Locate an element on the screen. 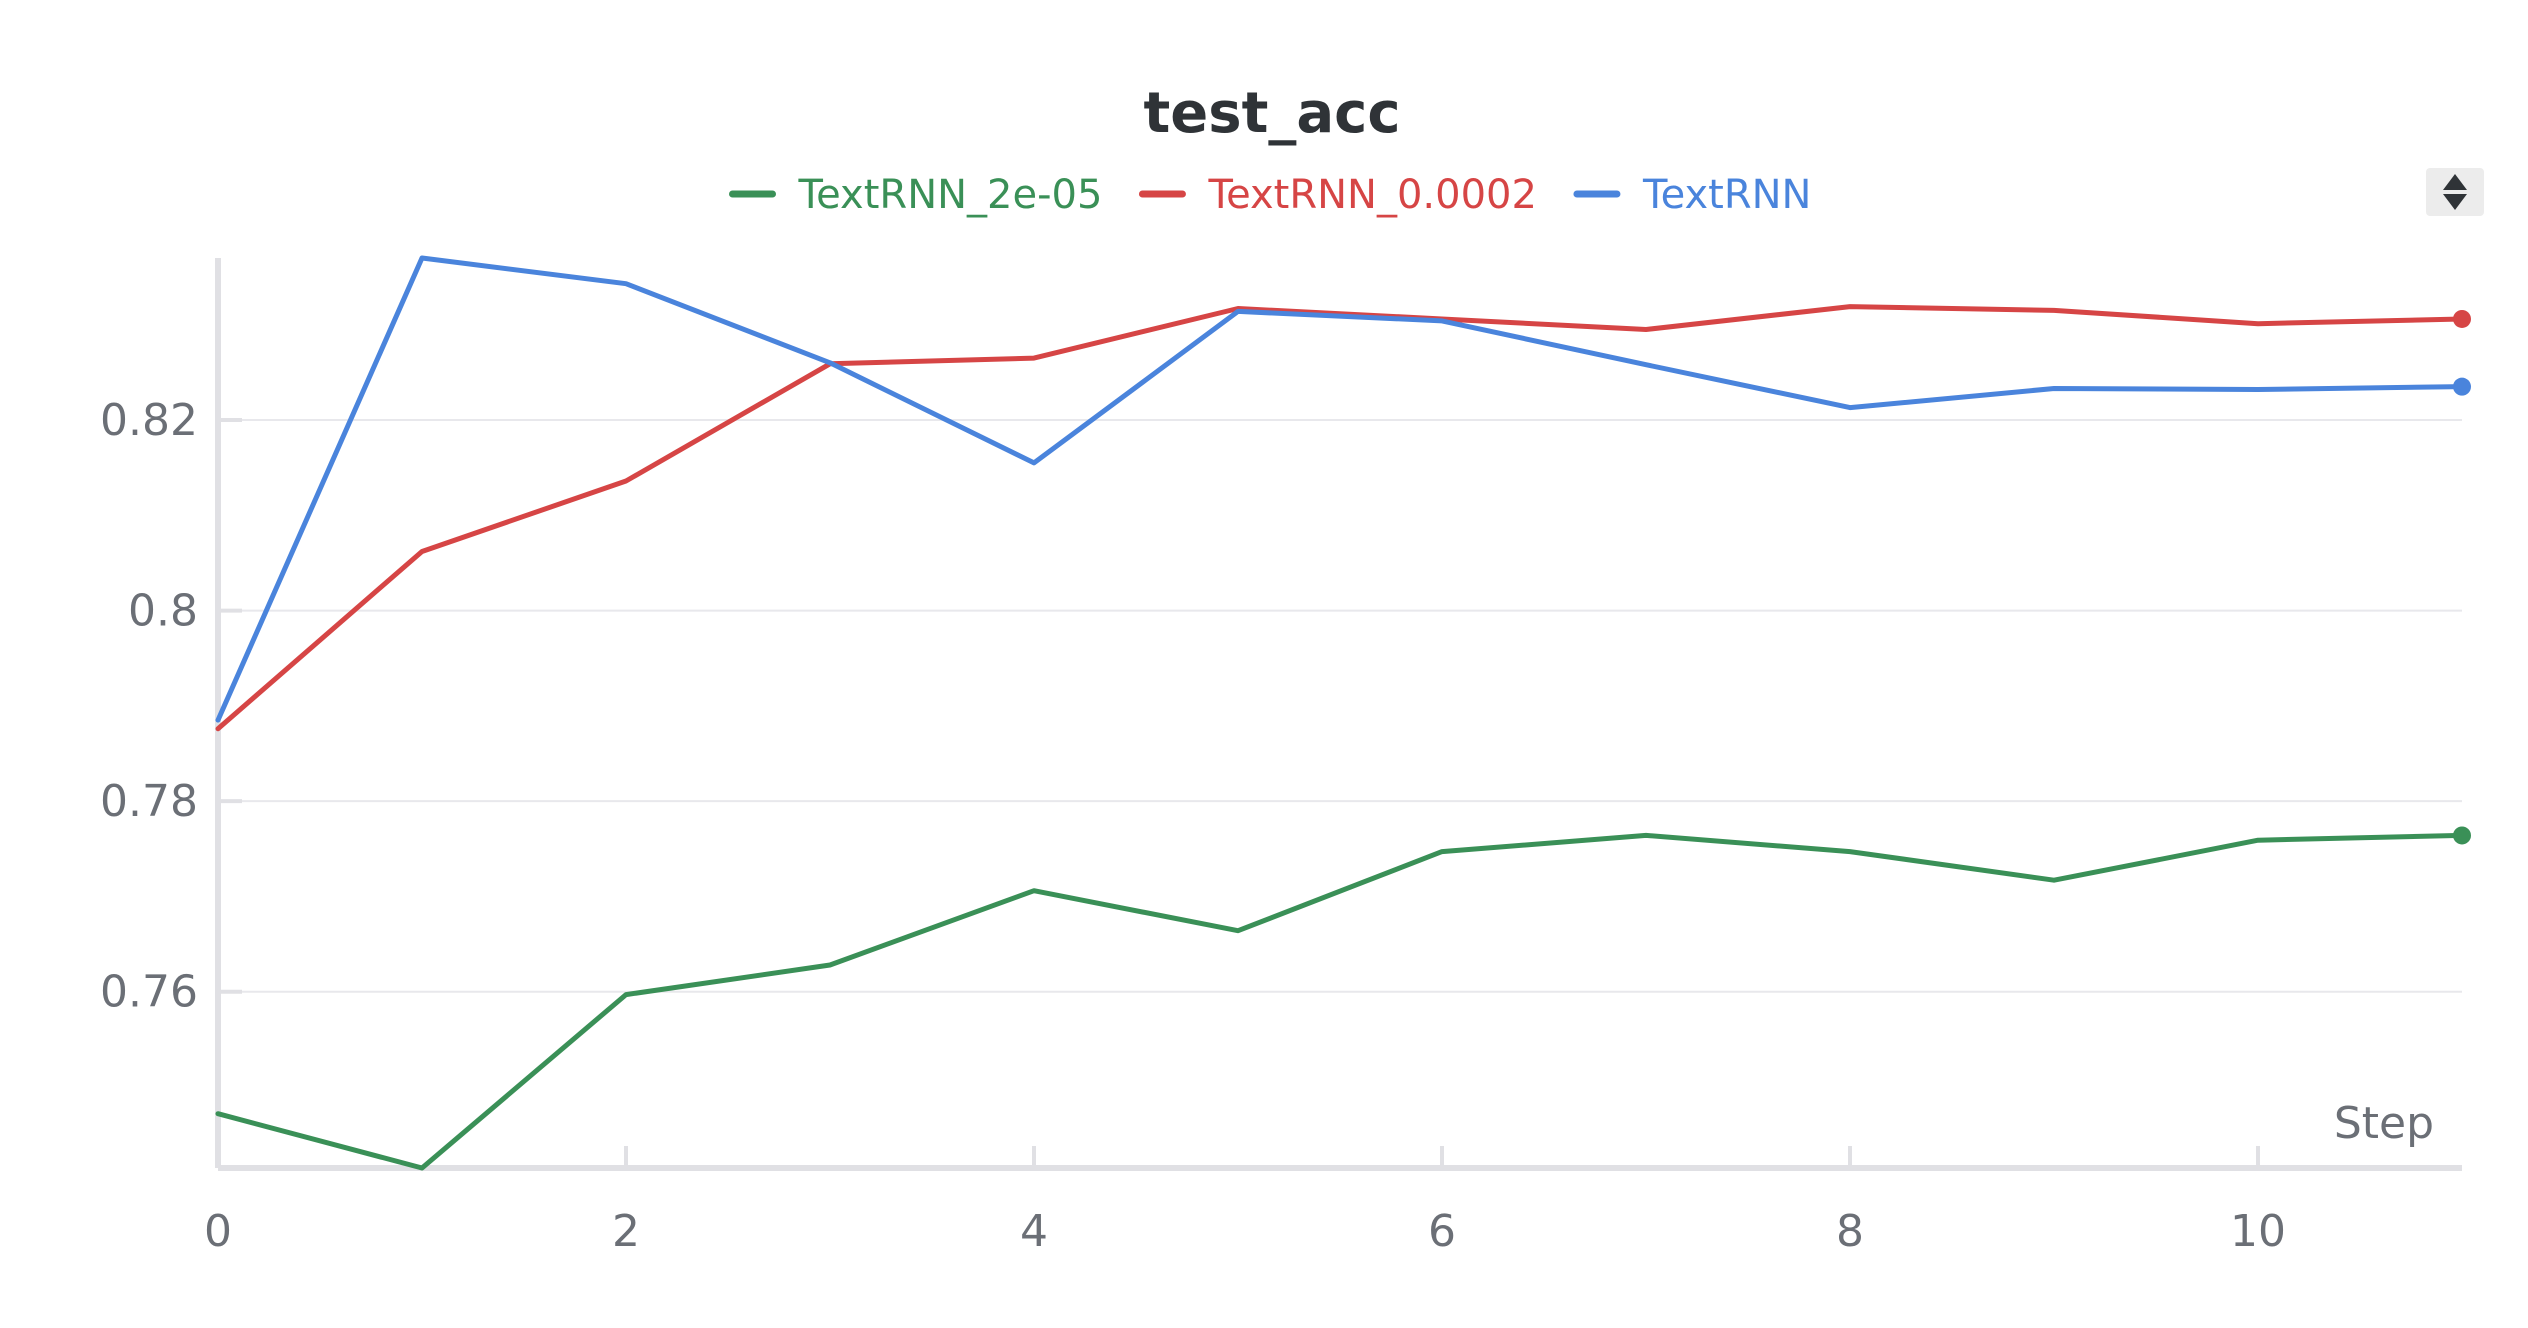  x-tick-label: 6 is located at coordinates (1442, 1231).